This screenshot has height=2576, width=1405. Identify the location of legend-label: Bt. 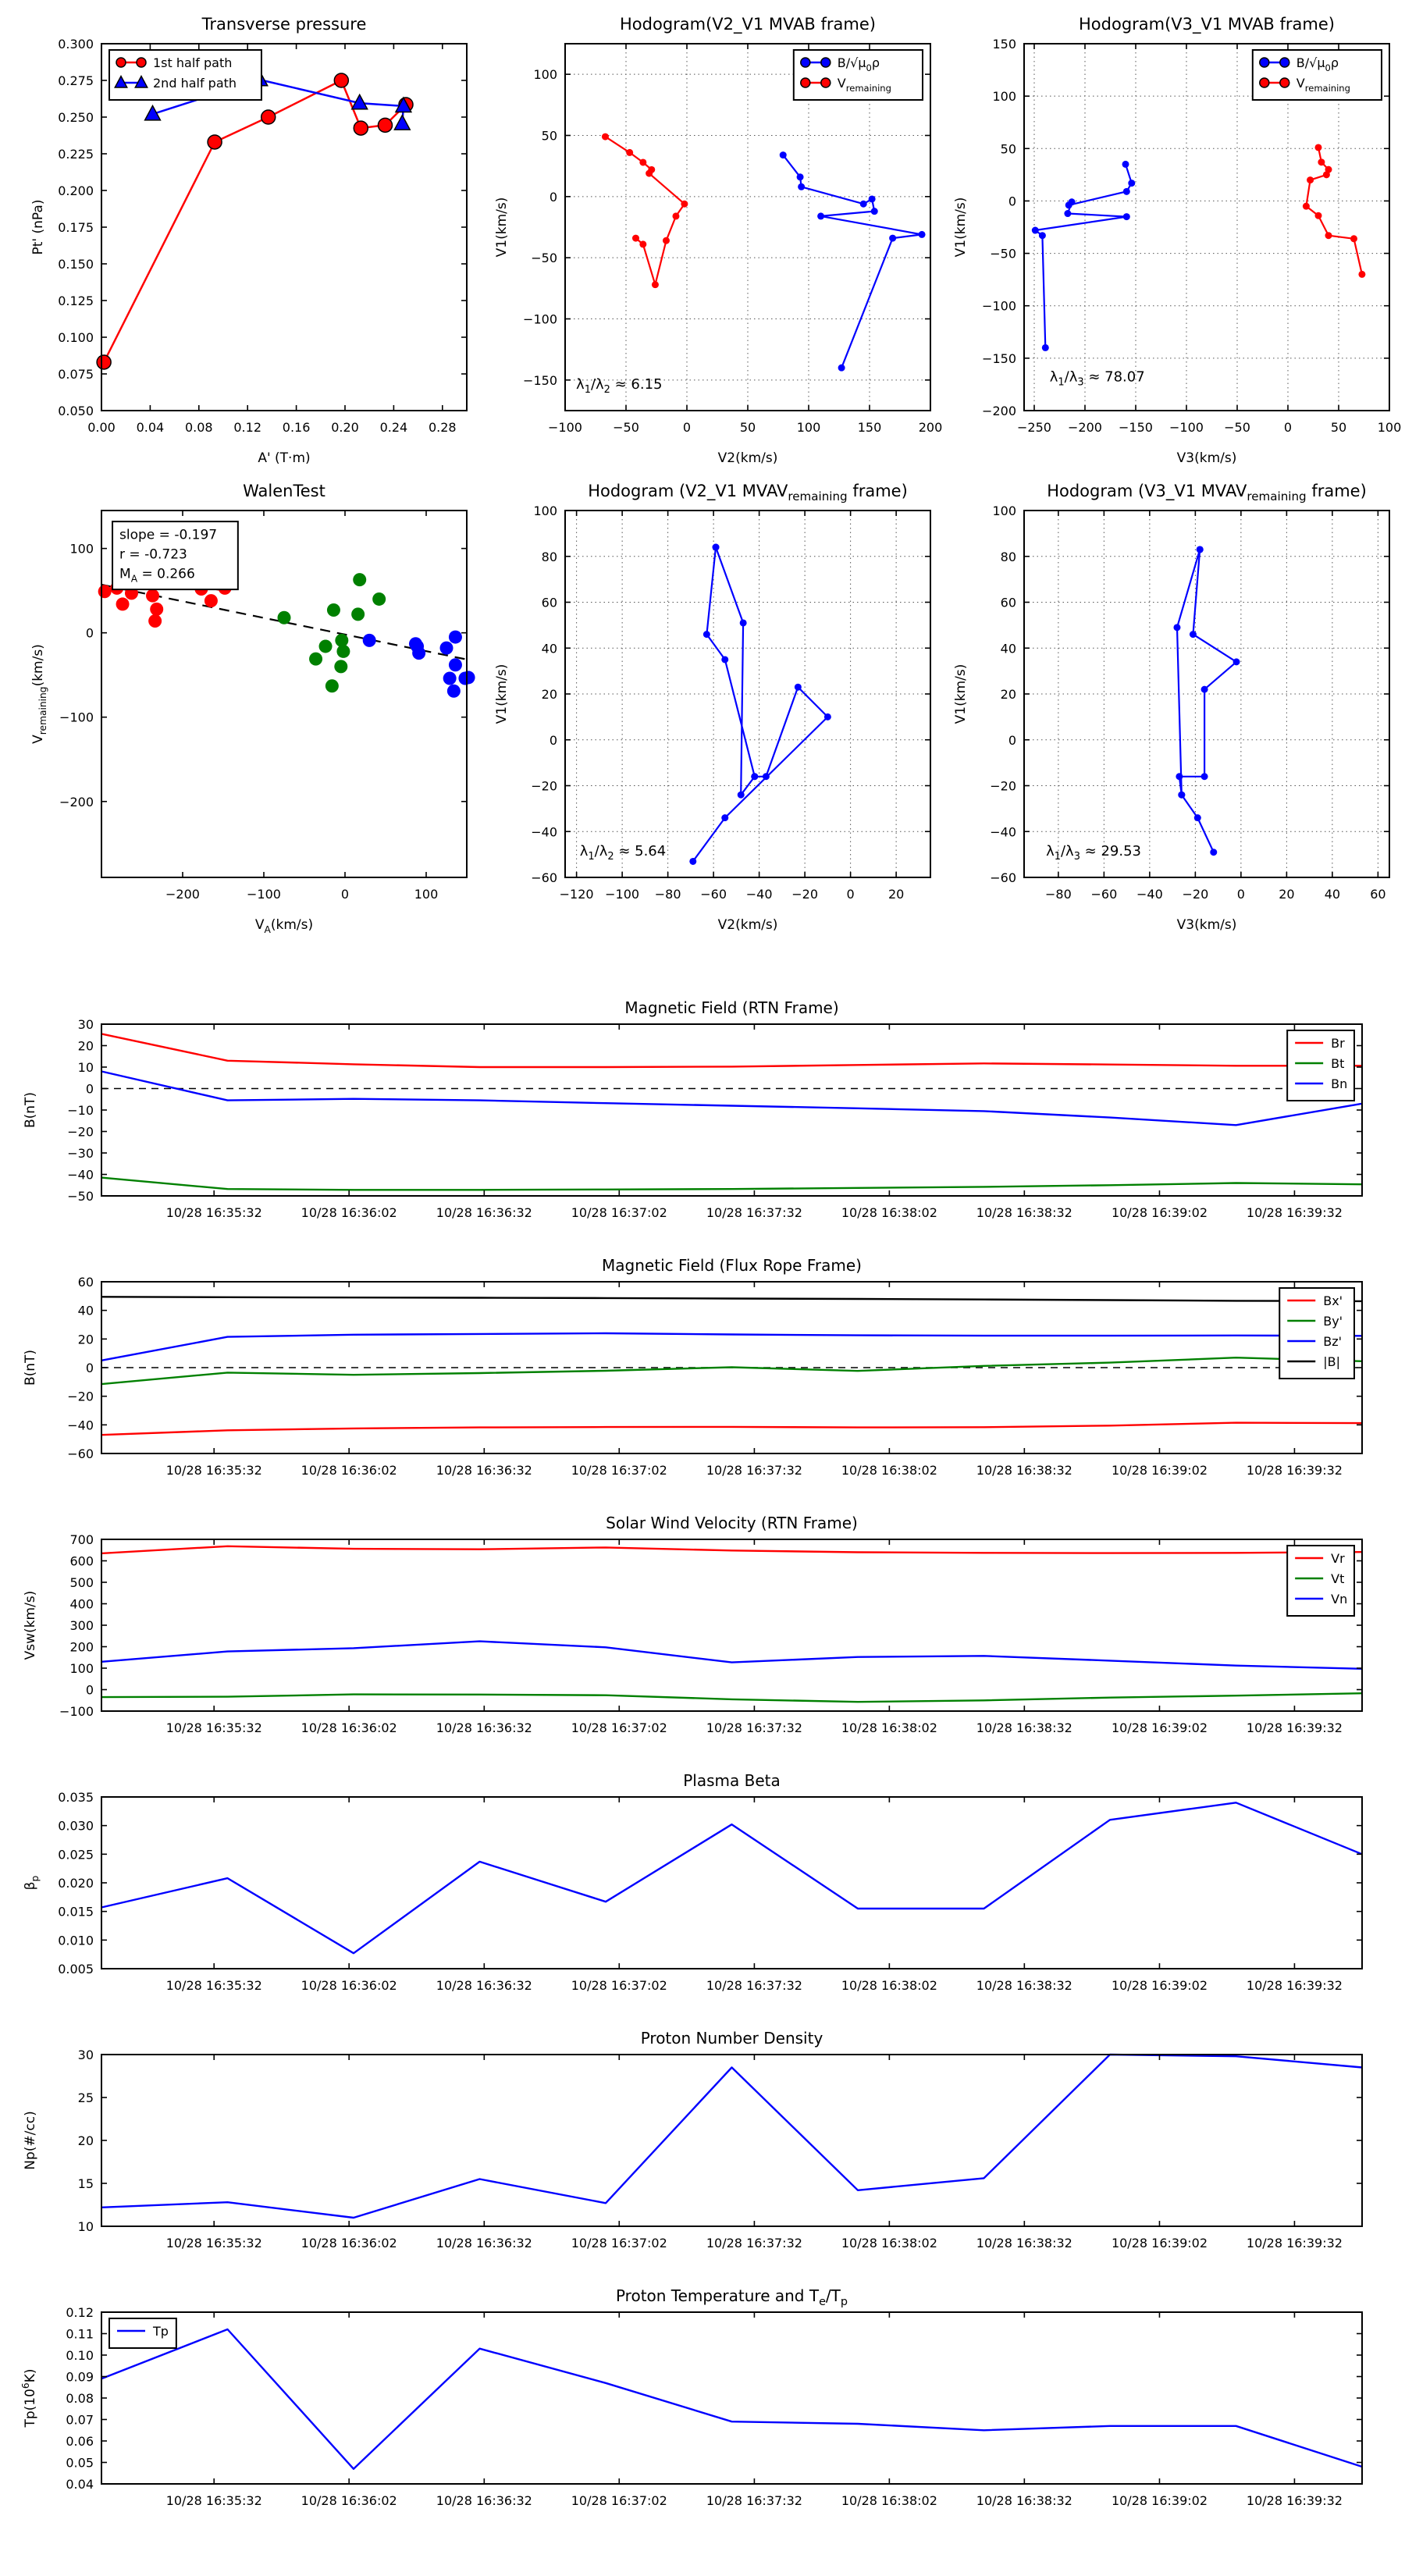
(1338, 1063).